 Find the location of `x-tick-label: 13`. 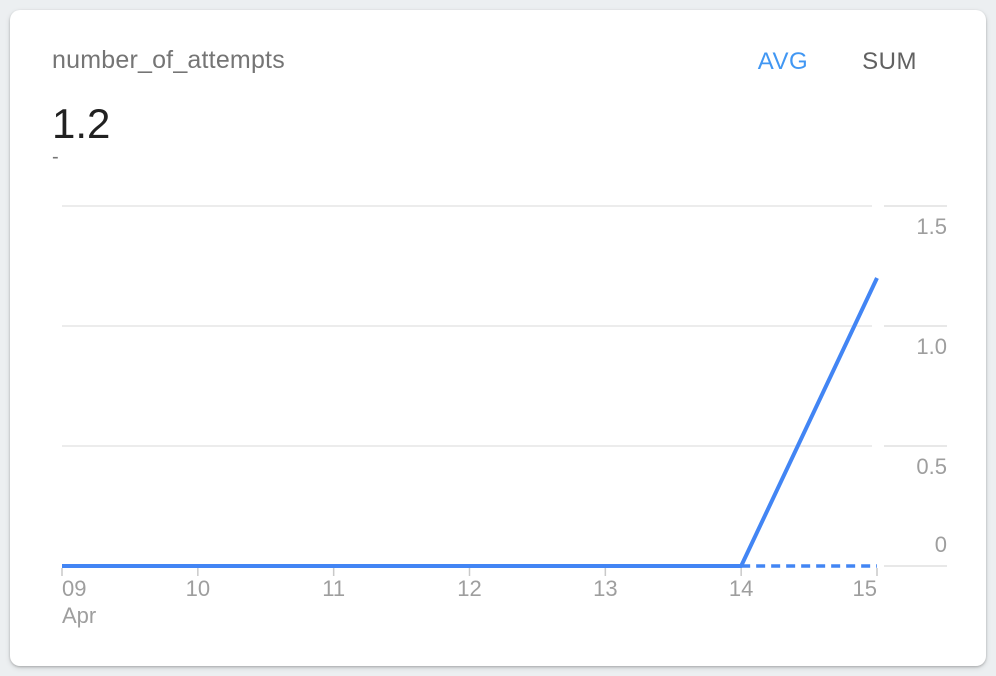

x-tick-label: 13 is located at coordinates (605, 588).